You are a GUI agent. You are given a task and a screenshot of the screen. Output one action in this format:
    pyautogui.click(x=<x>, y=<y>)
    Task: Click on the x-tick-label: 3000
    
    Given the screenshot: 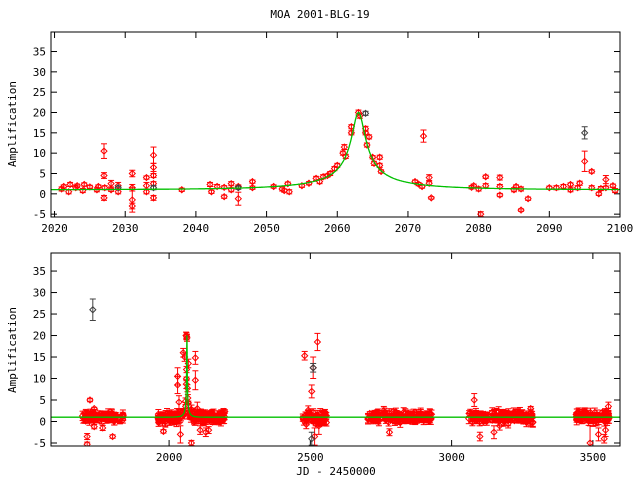 What is the action you would take?
    pyautogui.click(x=451, y=457)
    